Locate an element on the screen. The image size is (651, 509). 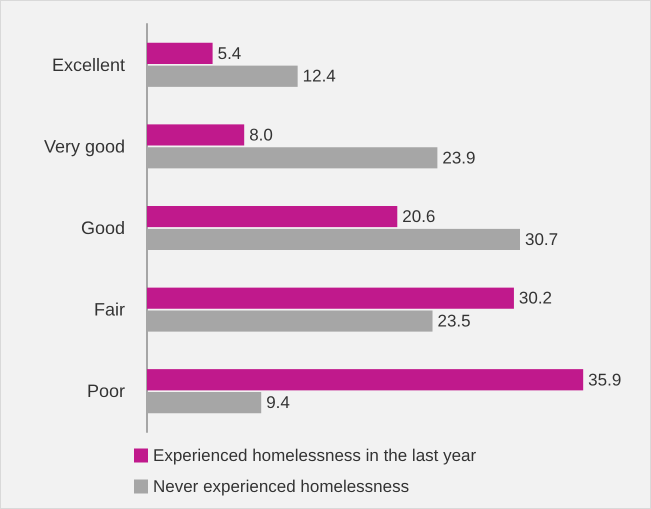
data-label: 30.7 is located at coordinates (541, 239).